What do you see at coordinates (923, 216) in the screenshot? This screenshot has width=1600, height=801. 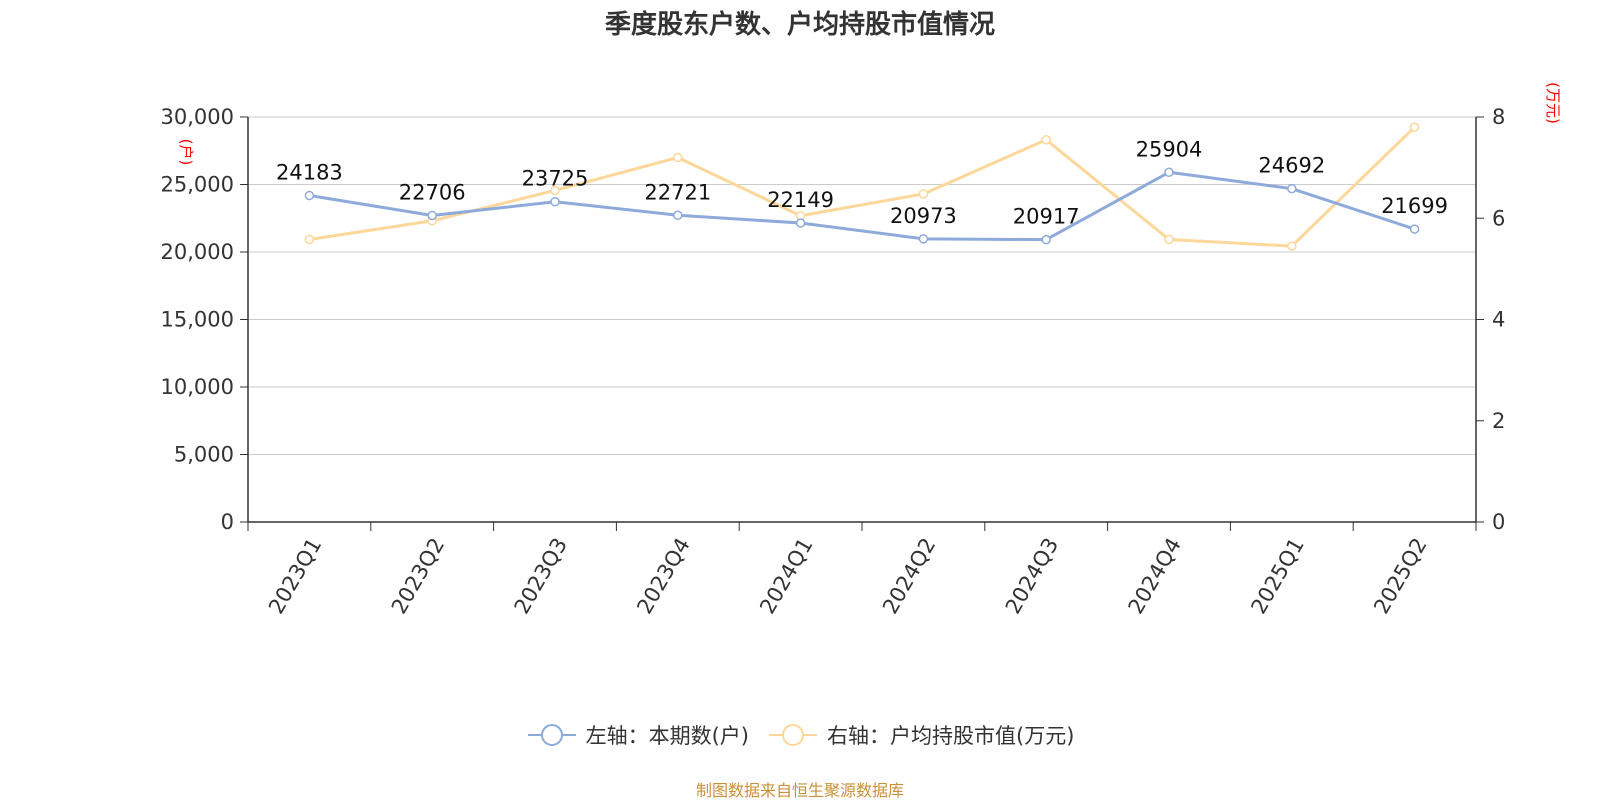 I see `data-label: 20973` at bounding box center [923, 216].